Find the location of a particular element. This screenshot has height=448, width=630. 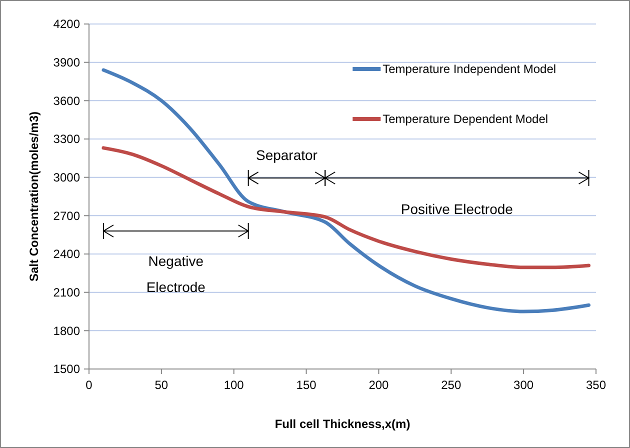

y-tick-label: 3000 is located at coordinates (66, 177).